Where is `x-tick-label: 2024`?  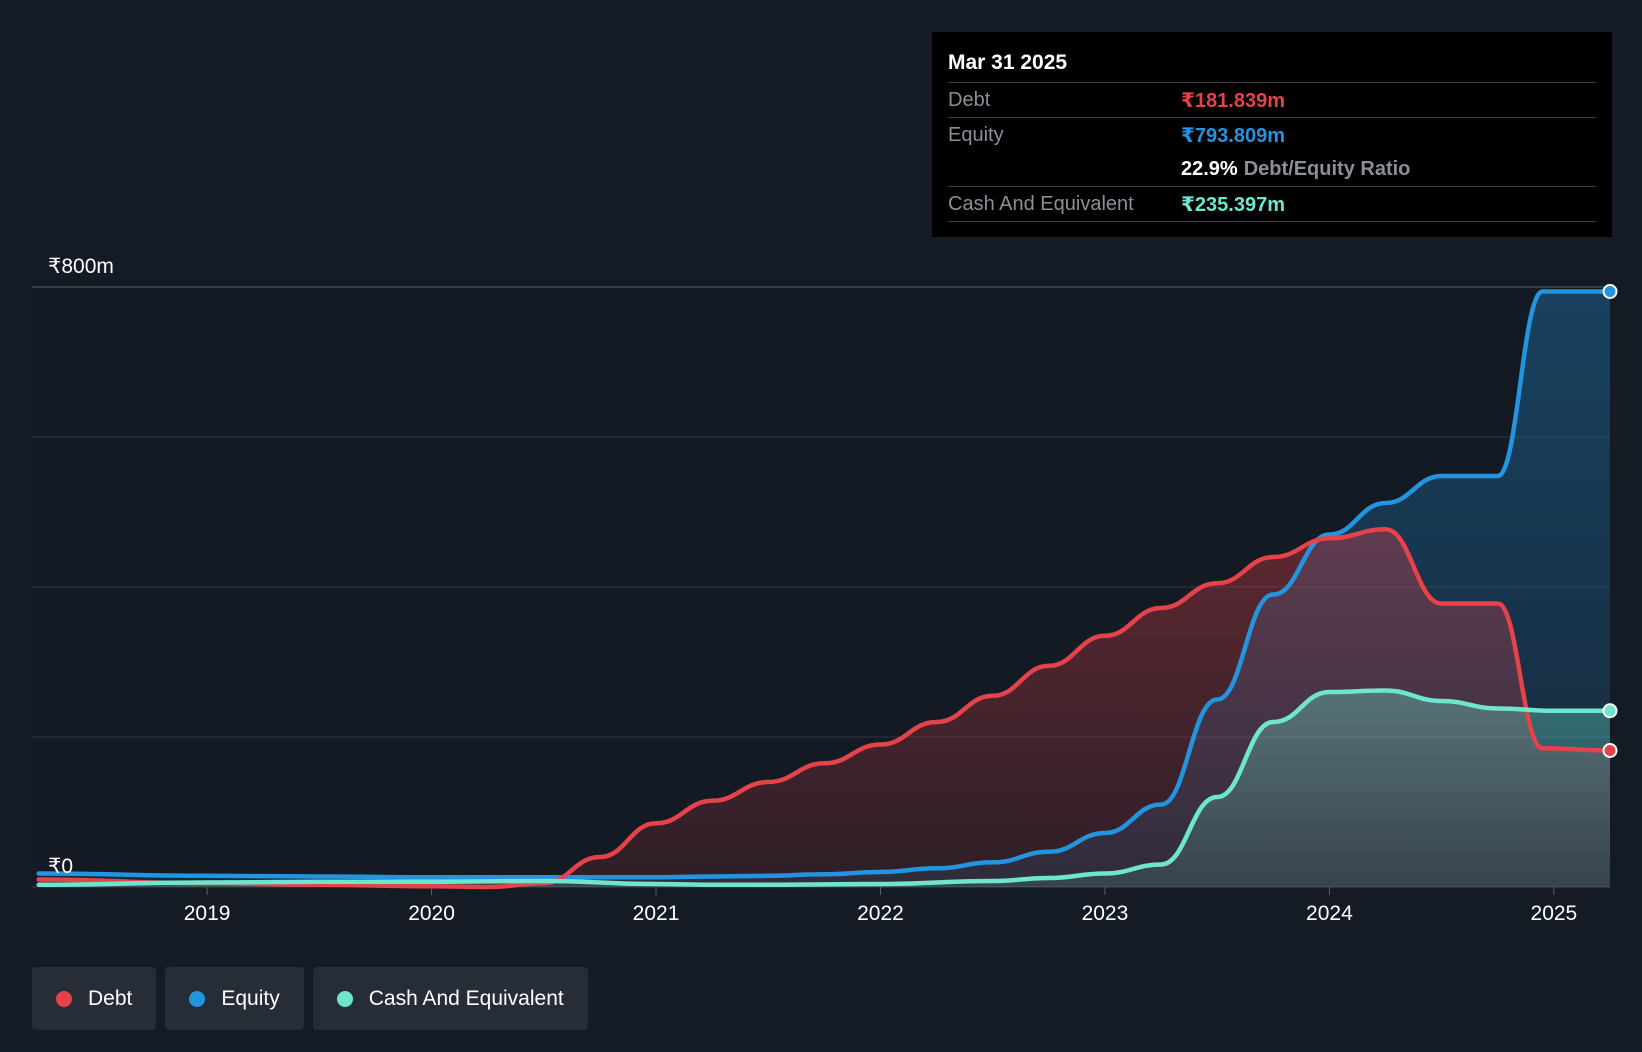 x-tick-label: 2024 is located at coordinates (1329, 913).